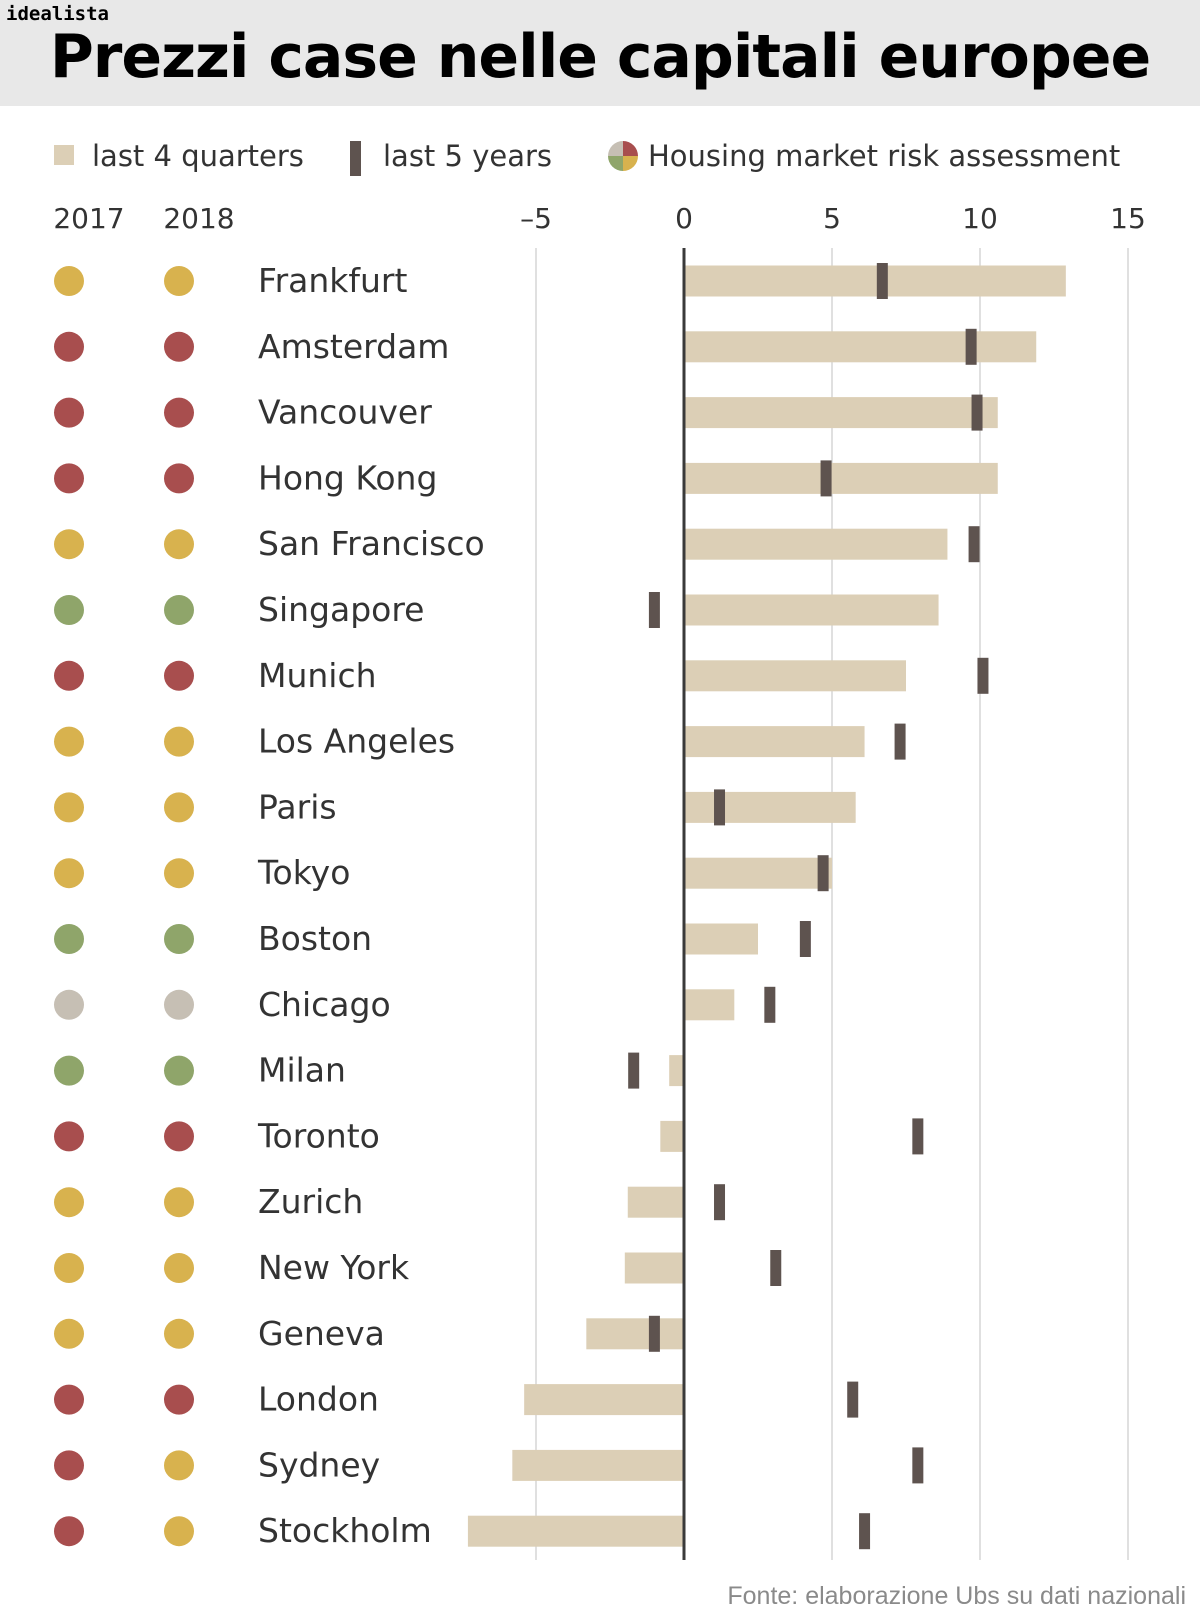  Describe the element at coordinates (341, 609) in the screenshot. I see `city-label: Singapore` at that location.